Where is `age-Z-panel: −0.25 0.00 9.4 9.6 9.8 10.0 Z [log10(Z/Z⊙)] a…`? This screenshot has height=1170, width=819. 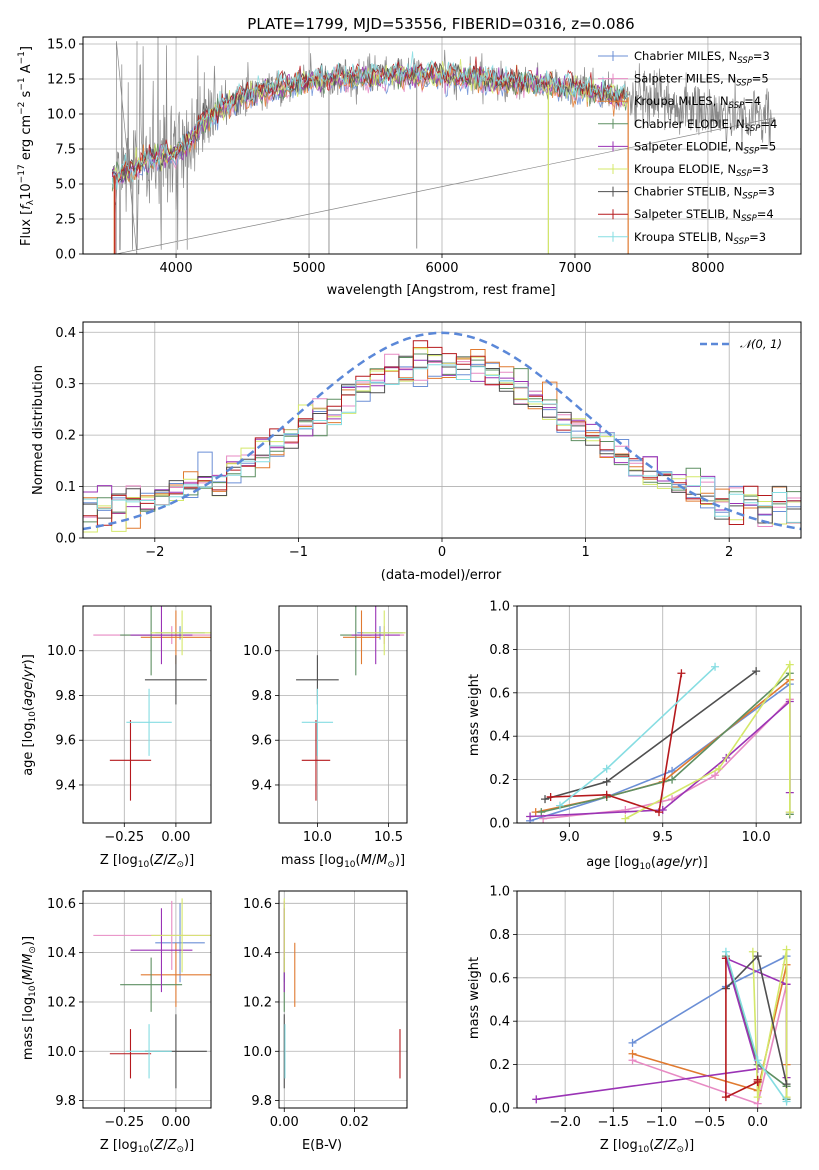
age-Z-panel: −0.25 0.00 9.4 9.6 9.8 10.0 Z [log10(Z/Z⊙)] a… is located at coordinates (116, 737).